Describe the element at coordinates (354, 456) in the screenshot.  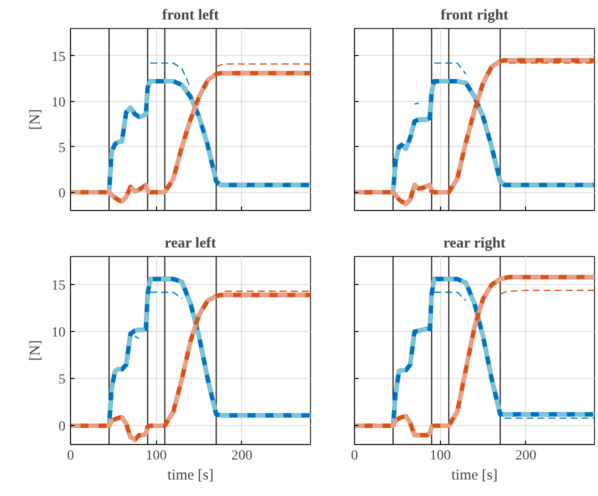
I see `x-tick-label: 0` at that location.